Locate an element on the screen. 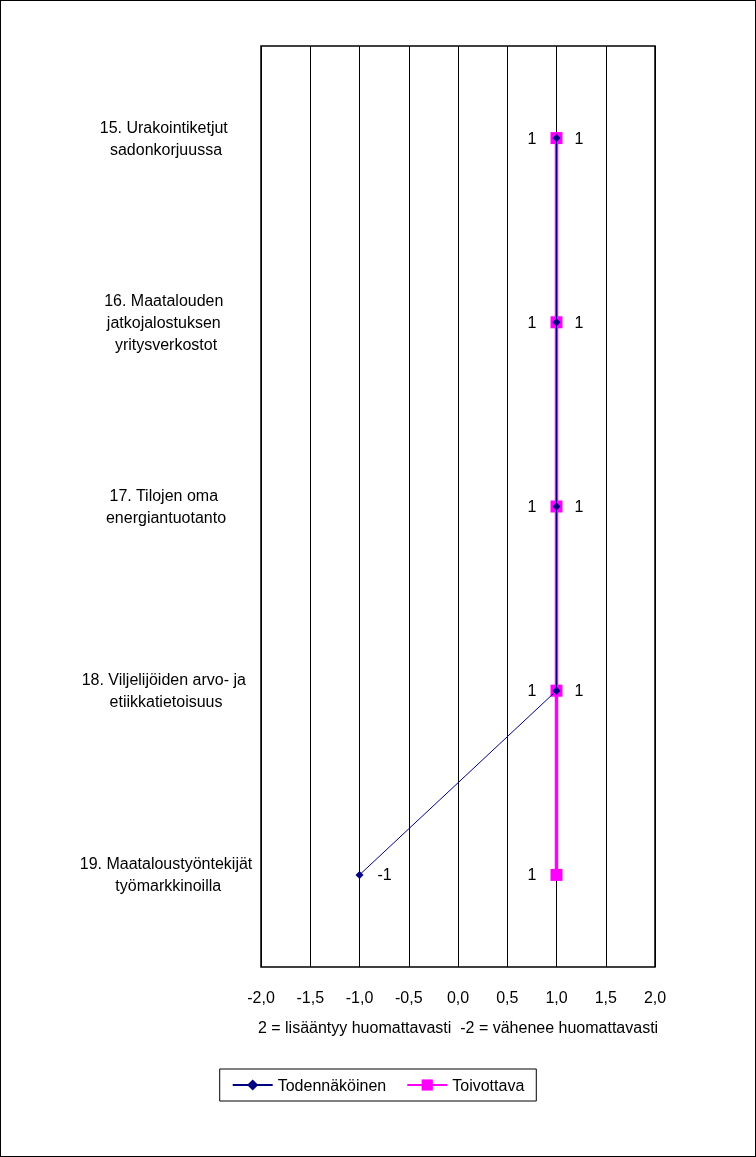  x-tick-label: 1,5 is located at coordinates (605, 997).